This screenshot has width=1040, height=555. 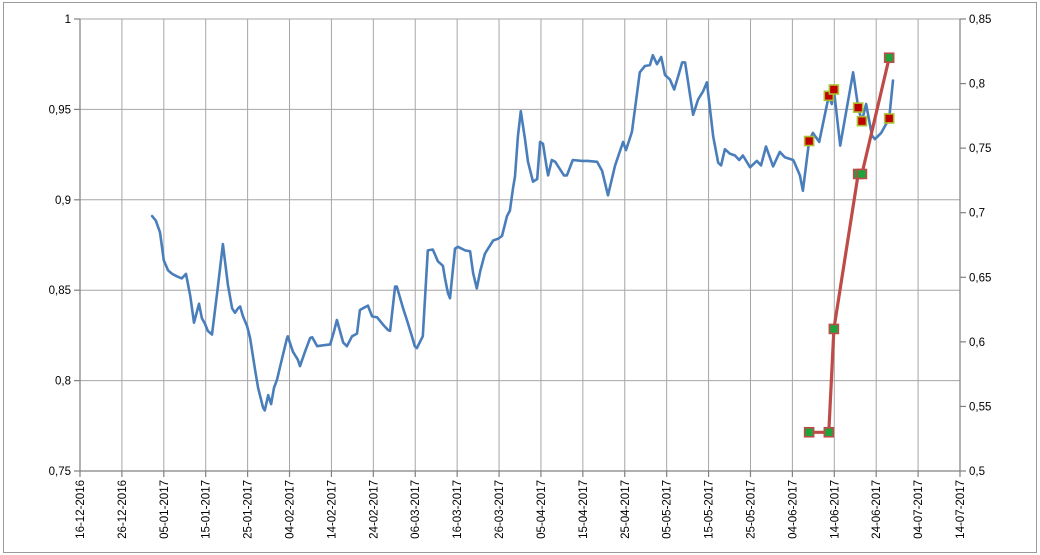 What do you see at coordinates (980, 20) in the screenshot?
I see `right-axis-tick-label: 0,85` at bounding box center [980, 20].